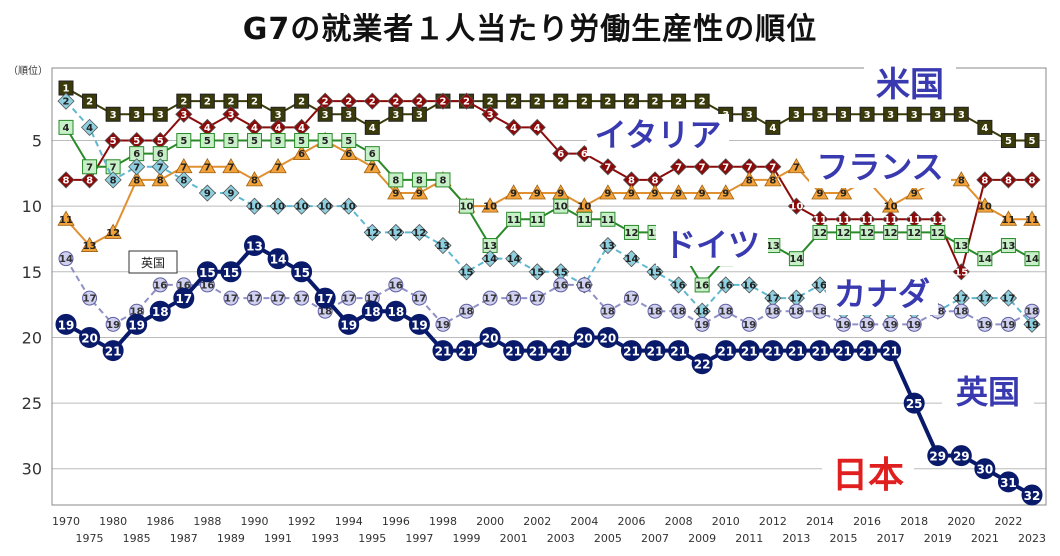  Describe the element at coordinates (301, 154) in the screenshot. I see `data-label: 6` at that location.